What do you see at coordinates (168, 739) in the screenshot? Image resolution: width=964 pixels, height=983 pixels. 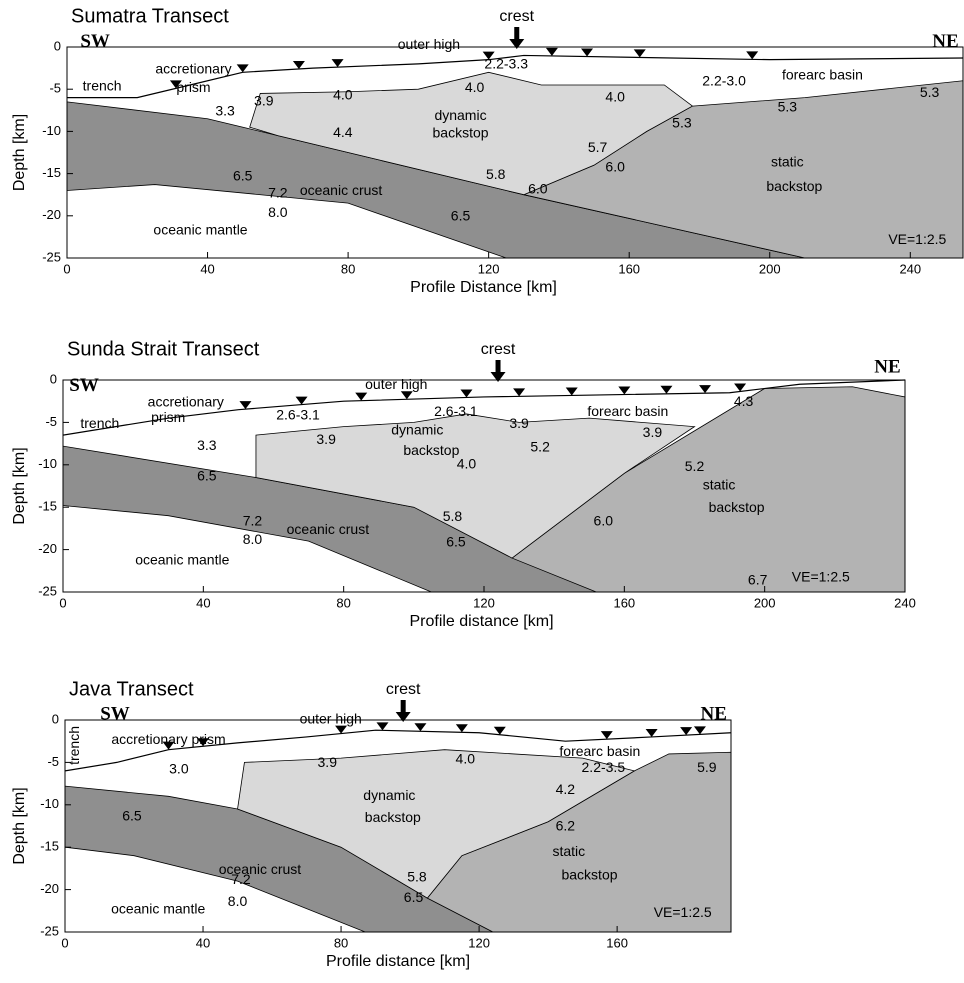 I see `annotation: accretionary prism` at bounding box center [168, 739].